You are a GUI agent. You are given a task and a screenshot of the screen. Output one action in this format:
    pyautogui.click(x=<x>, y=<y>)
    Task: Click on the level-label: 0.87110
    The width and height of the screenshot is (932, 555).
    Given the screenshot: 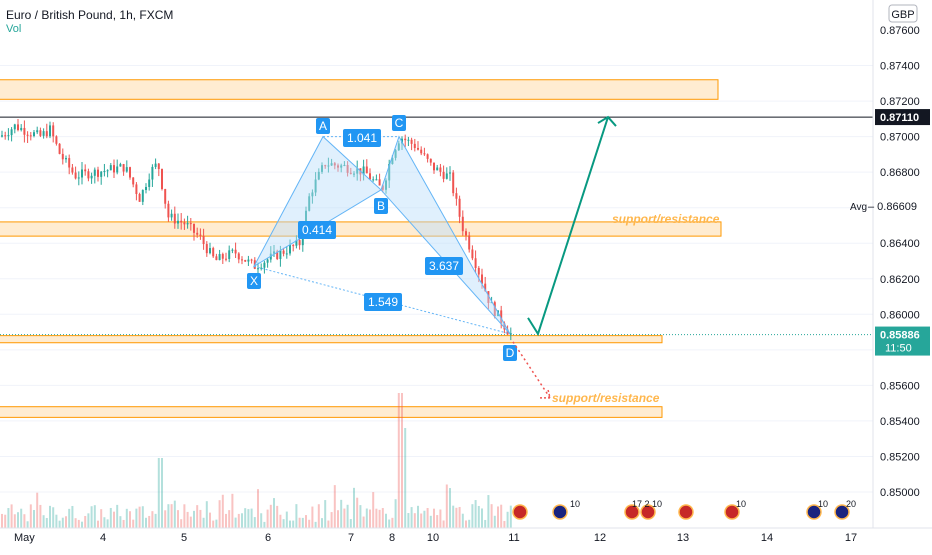 What is the action you would take?
    pyautogui.click(x=899, y=118)
    